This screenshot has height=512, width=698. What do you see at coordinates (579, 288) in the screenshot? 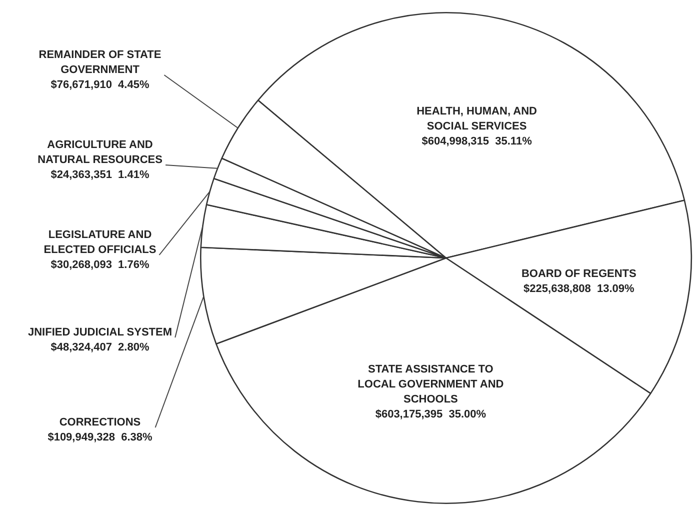
I see `data-label: $225,638,808 13.09%` at bounding box center [579, 288].